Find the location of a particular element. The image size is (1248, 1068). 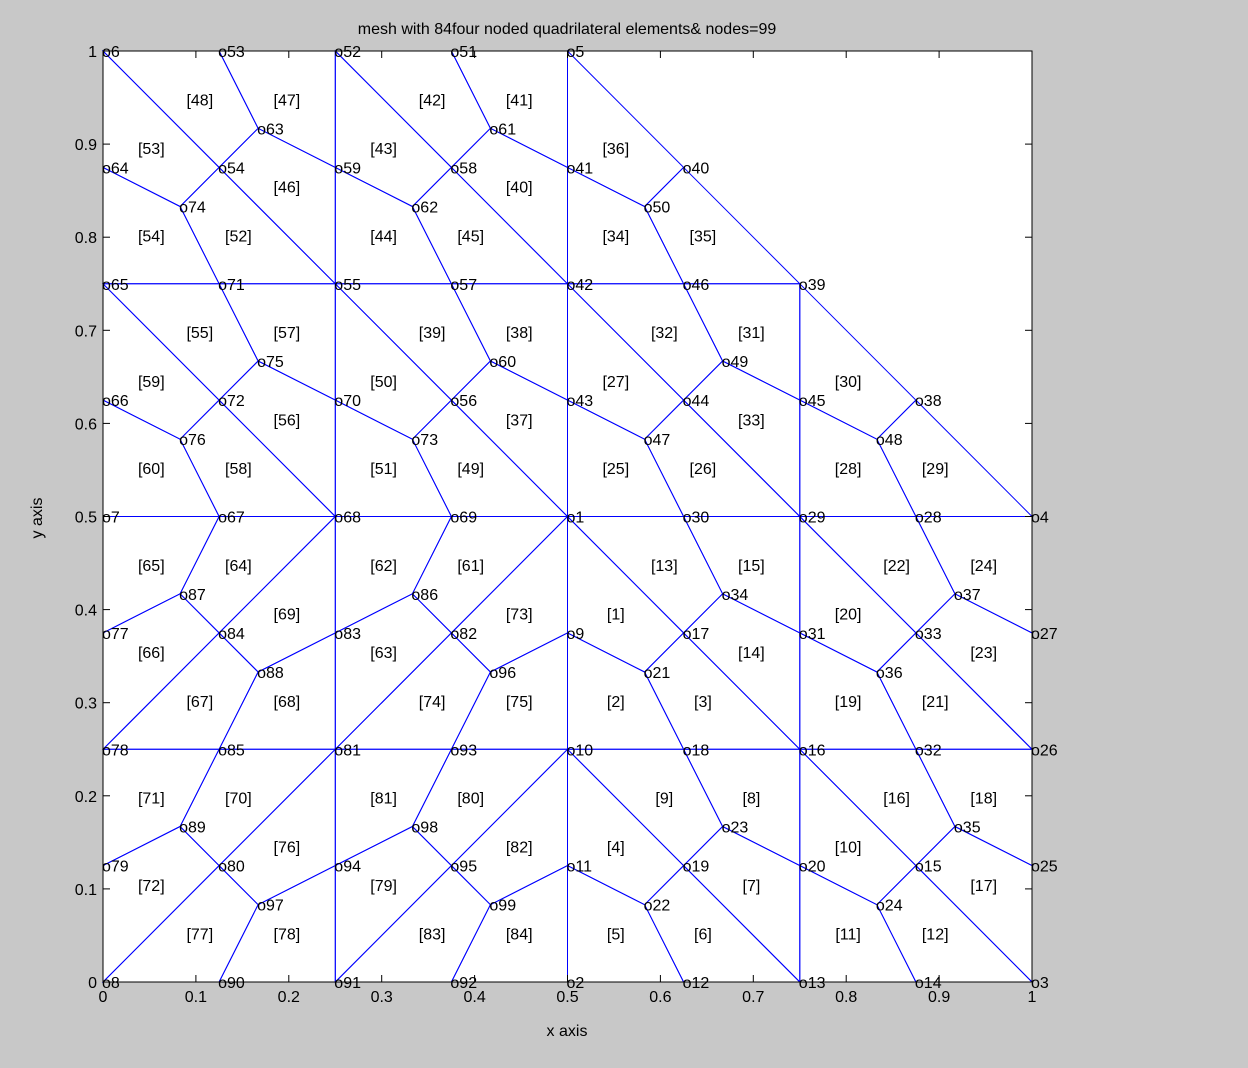

element-label: [27] is located at coordinates (615, 382).